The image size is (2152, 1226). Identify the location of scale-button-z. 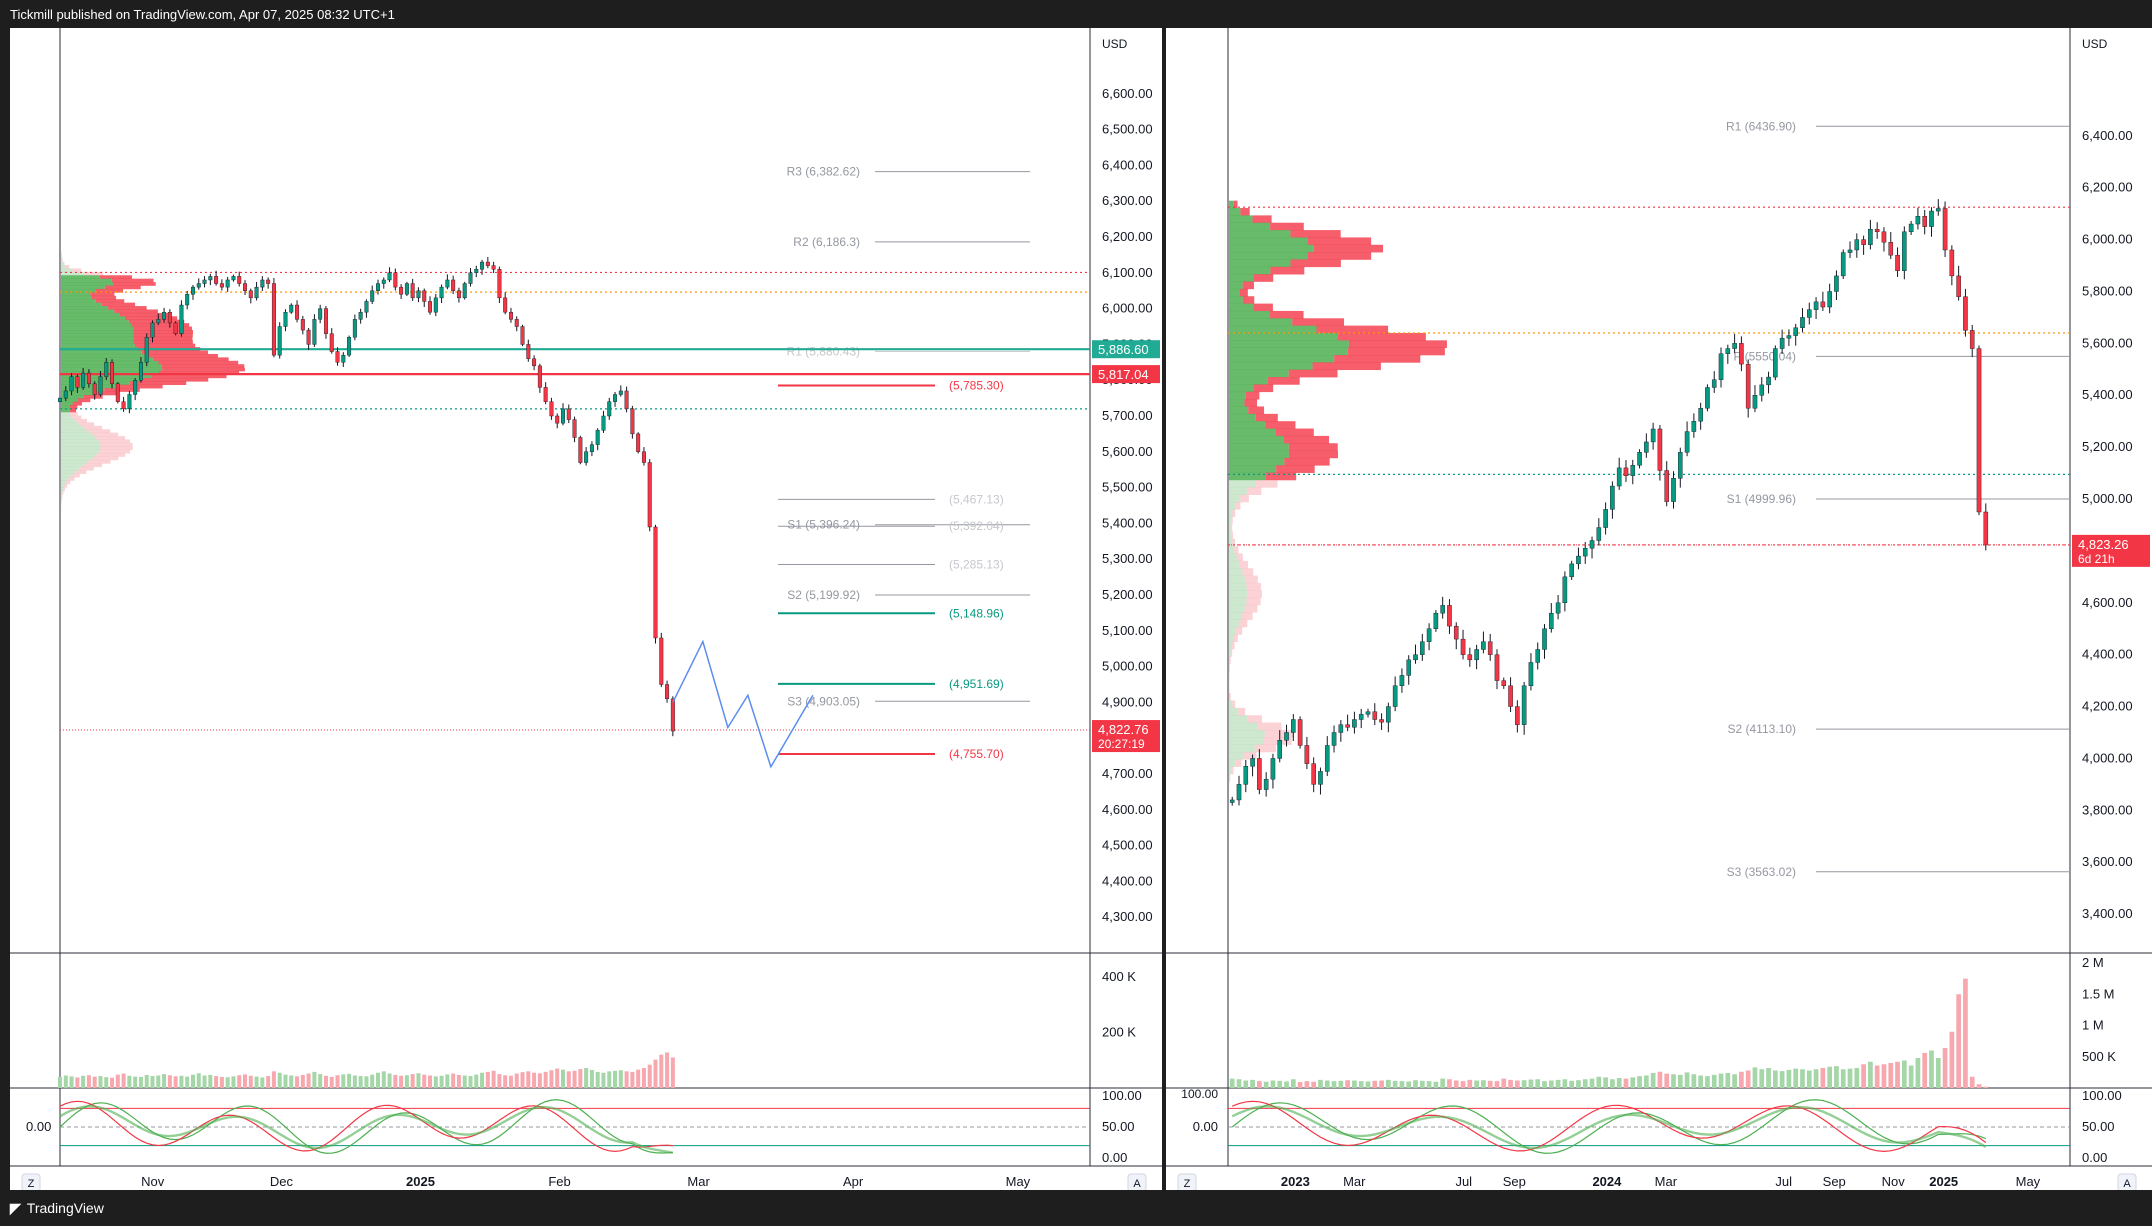
(1187, 1181).